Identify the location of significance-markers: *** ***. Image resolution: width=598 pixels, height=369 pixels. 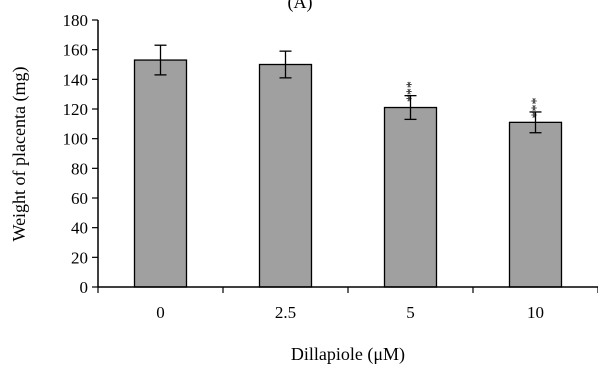
(475, 99).